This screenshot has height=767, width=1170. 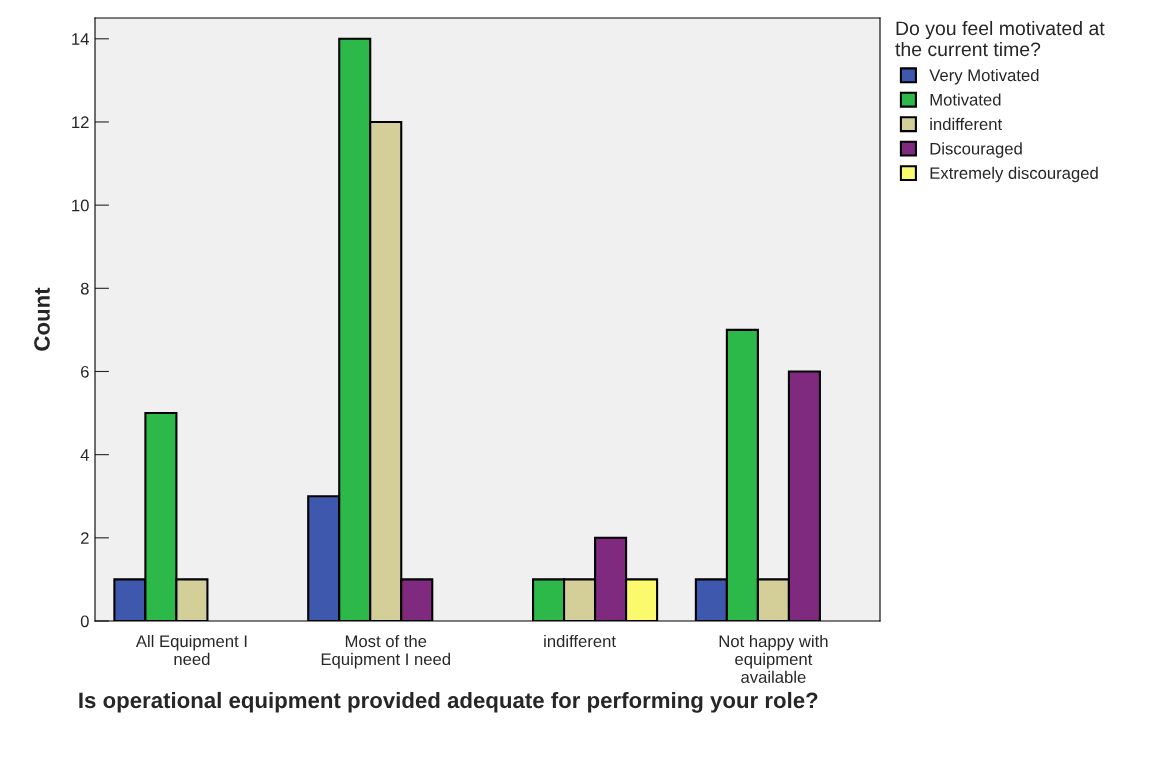 I want to click on y-tick-label: 10, so click(x=80, y=205).